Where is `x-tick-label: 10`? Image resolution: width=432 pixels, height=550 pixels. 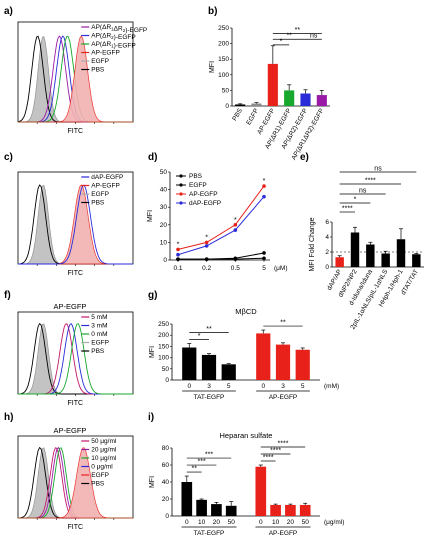
x-tick-label: 10 is located at coordinates (202, 522).